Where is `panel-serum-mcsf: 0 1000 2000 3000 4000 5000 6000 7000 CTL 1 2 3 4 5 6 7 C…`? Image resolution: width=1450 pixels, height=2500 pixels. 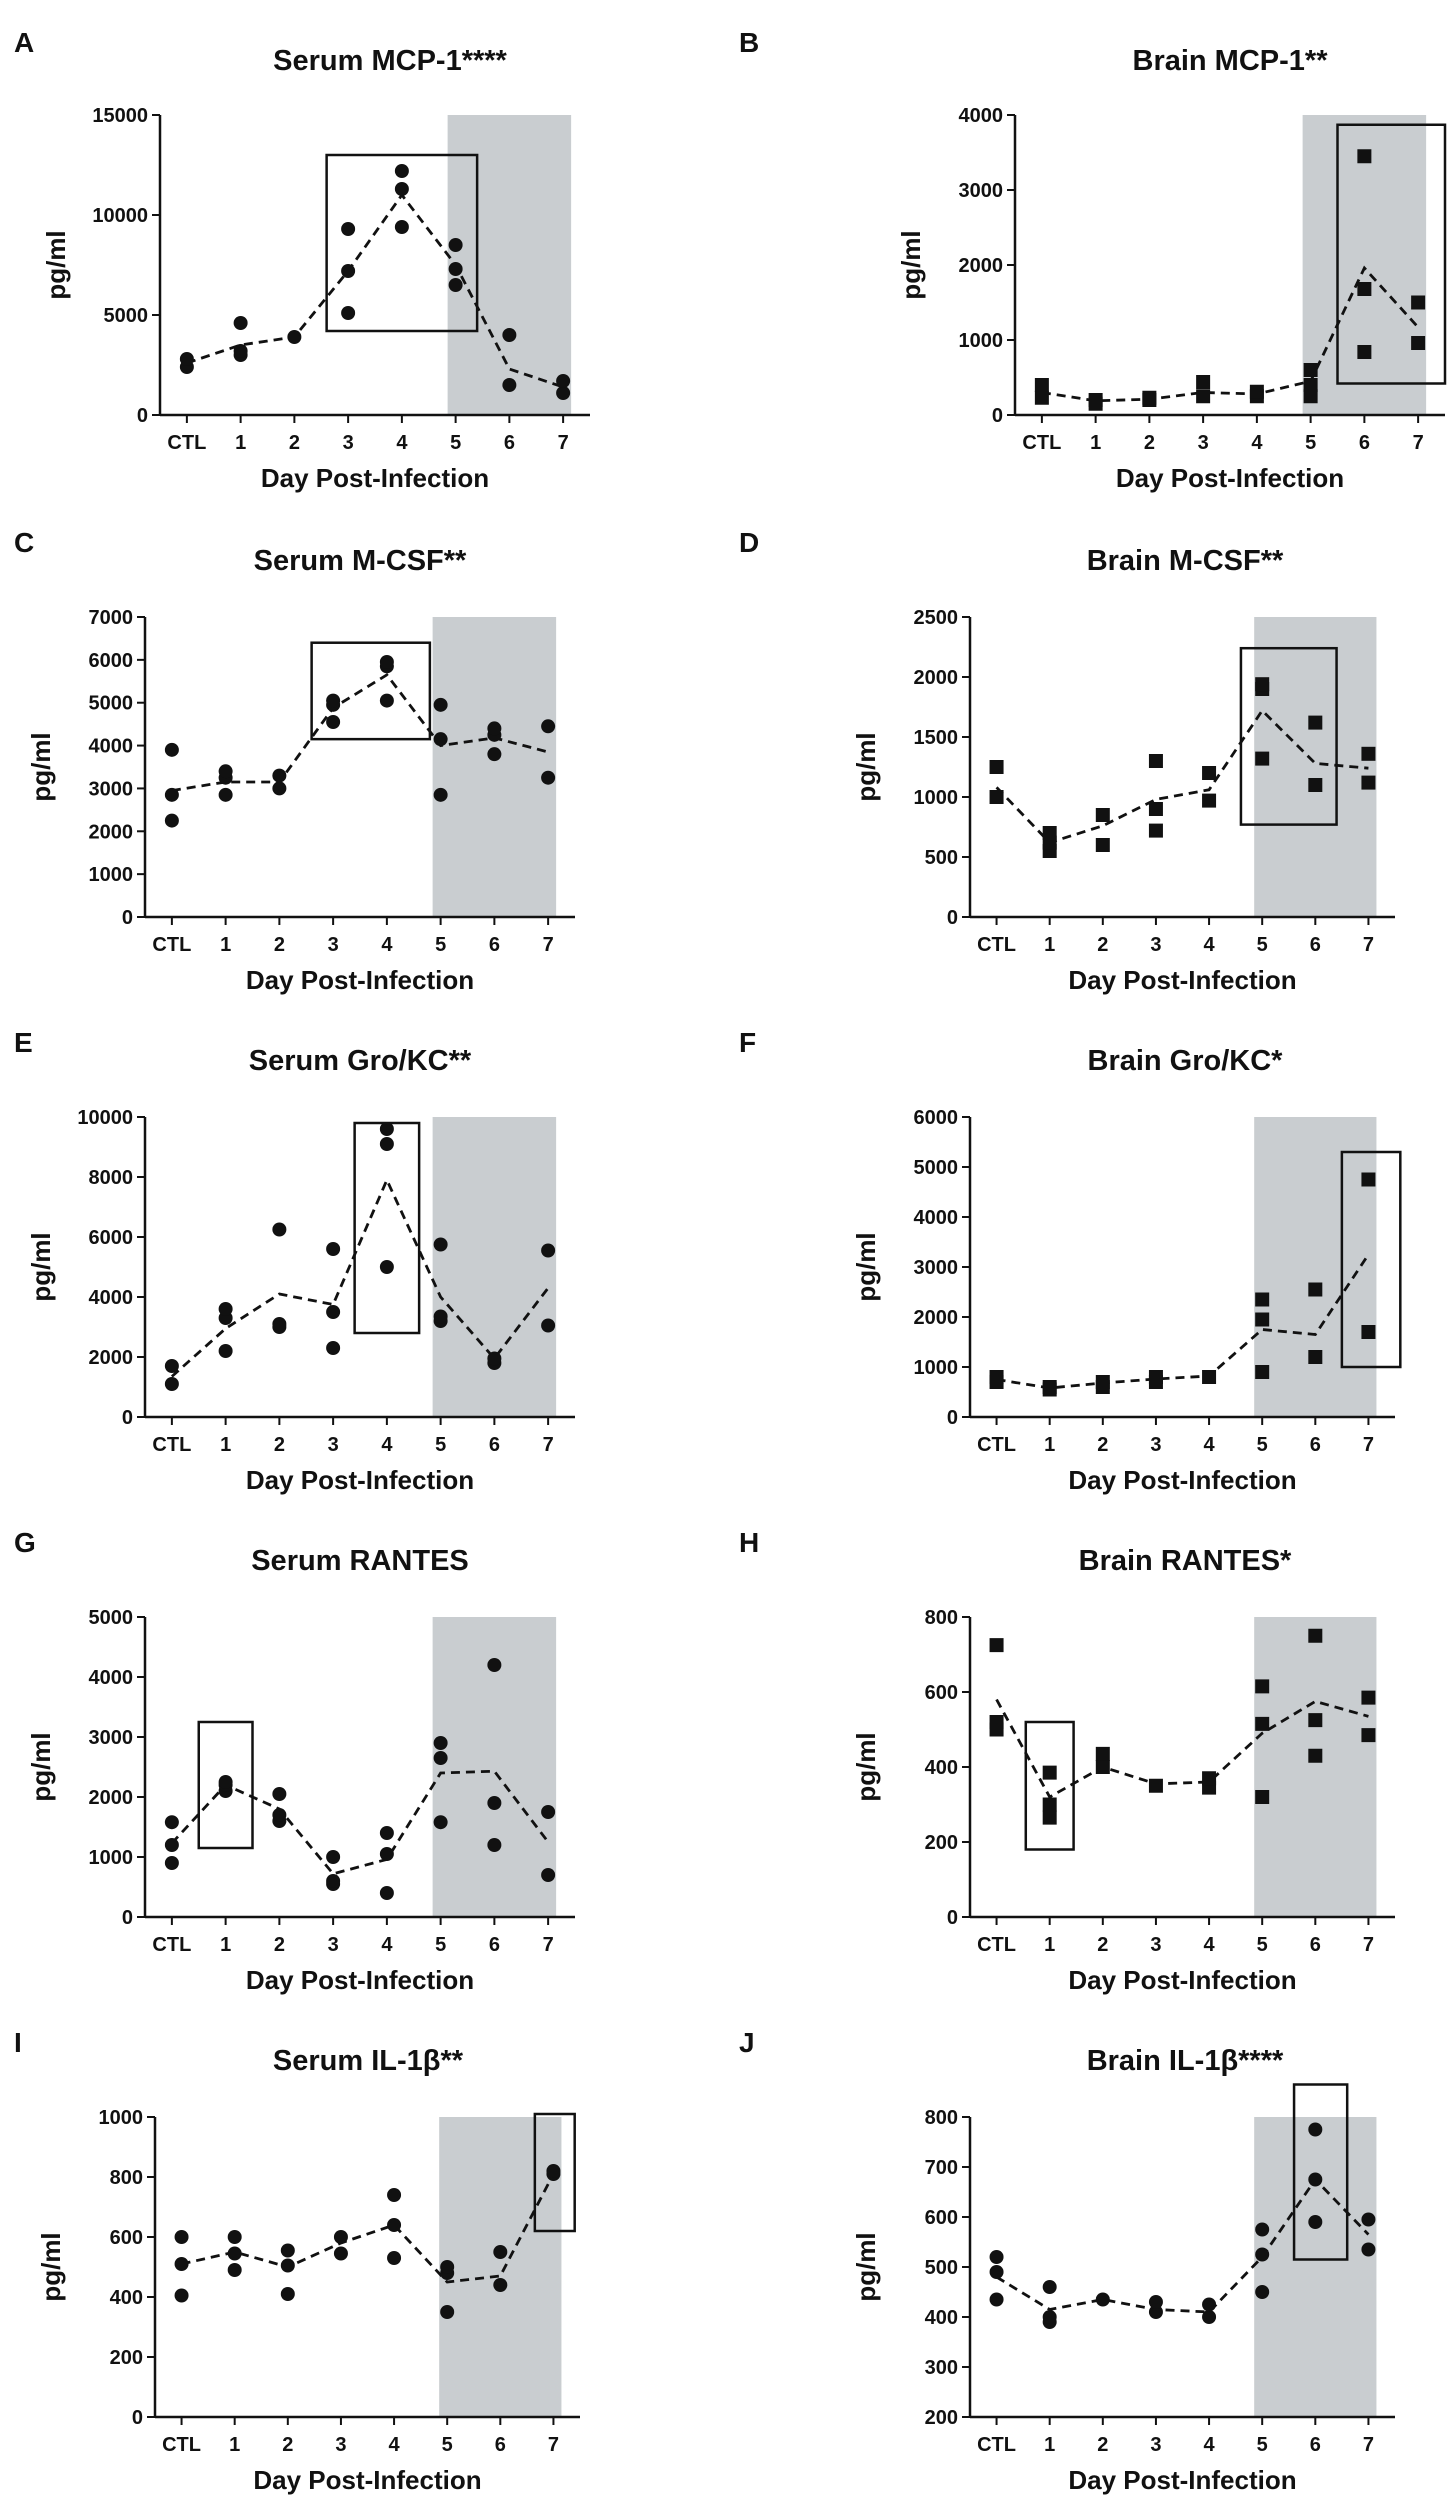
panel-serum-mcsf: 0 1000 2000 3000 4000 5000 6000 7000 CTL 1 2 3 4 5 6 7 C… is located at coordinates (294, 761).